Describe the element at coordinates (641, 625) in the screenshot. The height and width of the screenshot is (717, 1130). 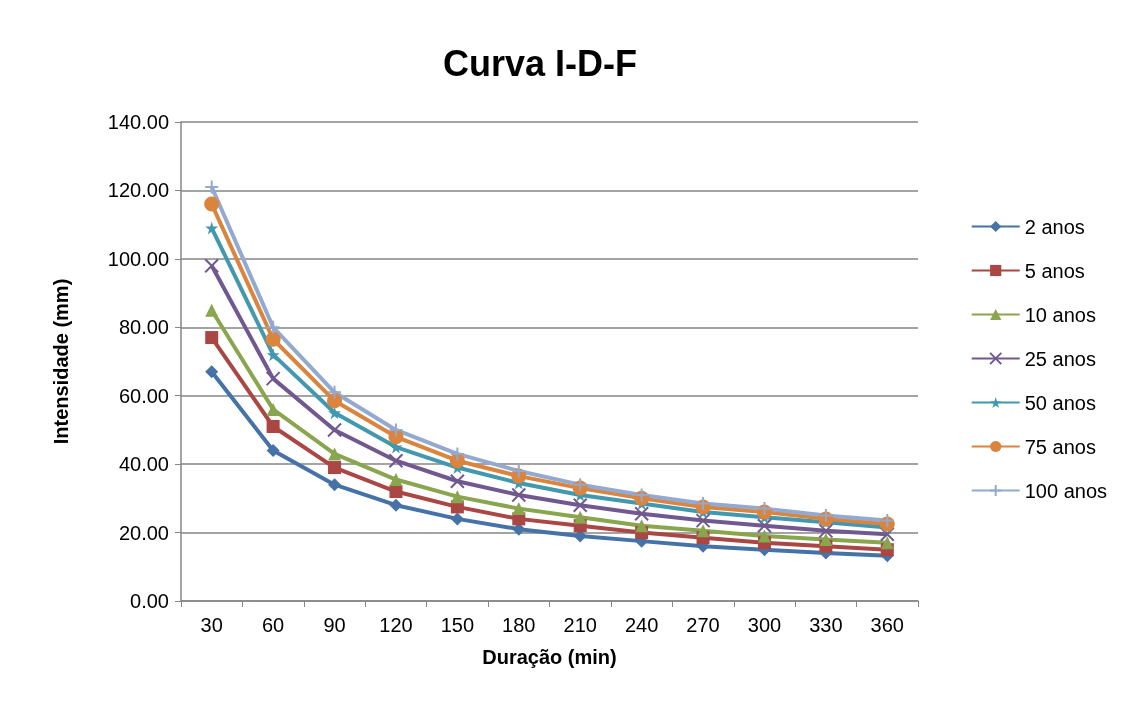
I see `x-tick-label: 240` at that location.